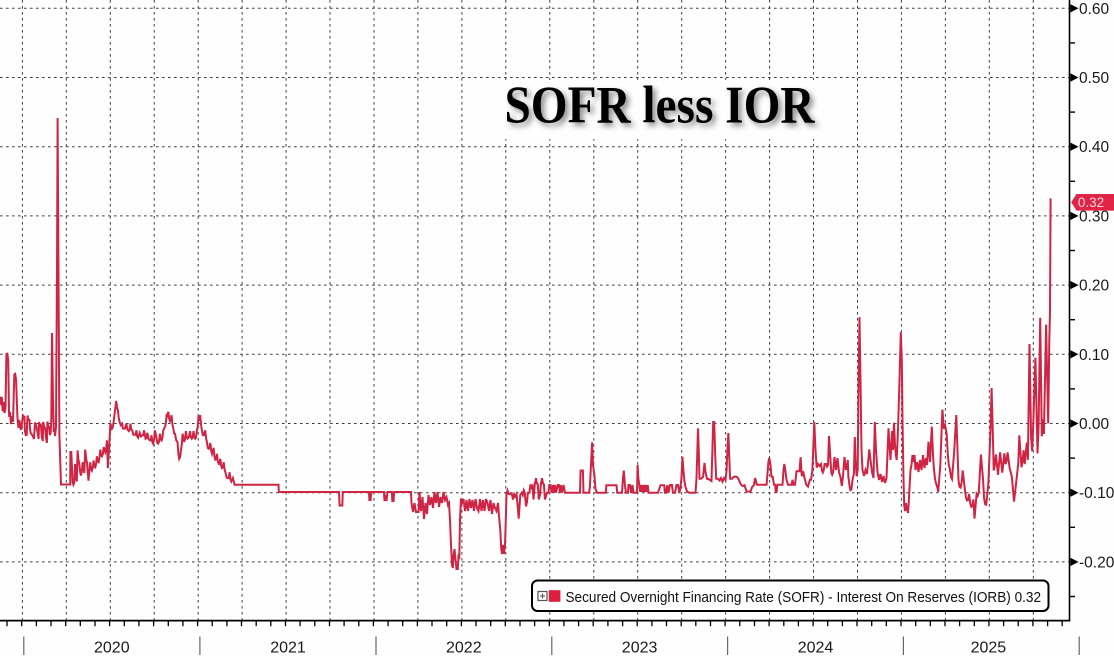 This screenshot has width=1114, height=660. I want to click on svg-text: 2021, so click(288, 648).